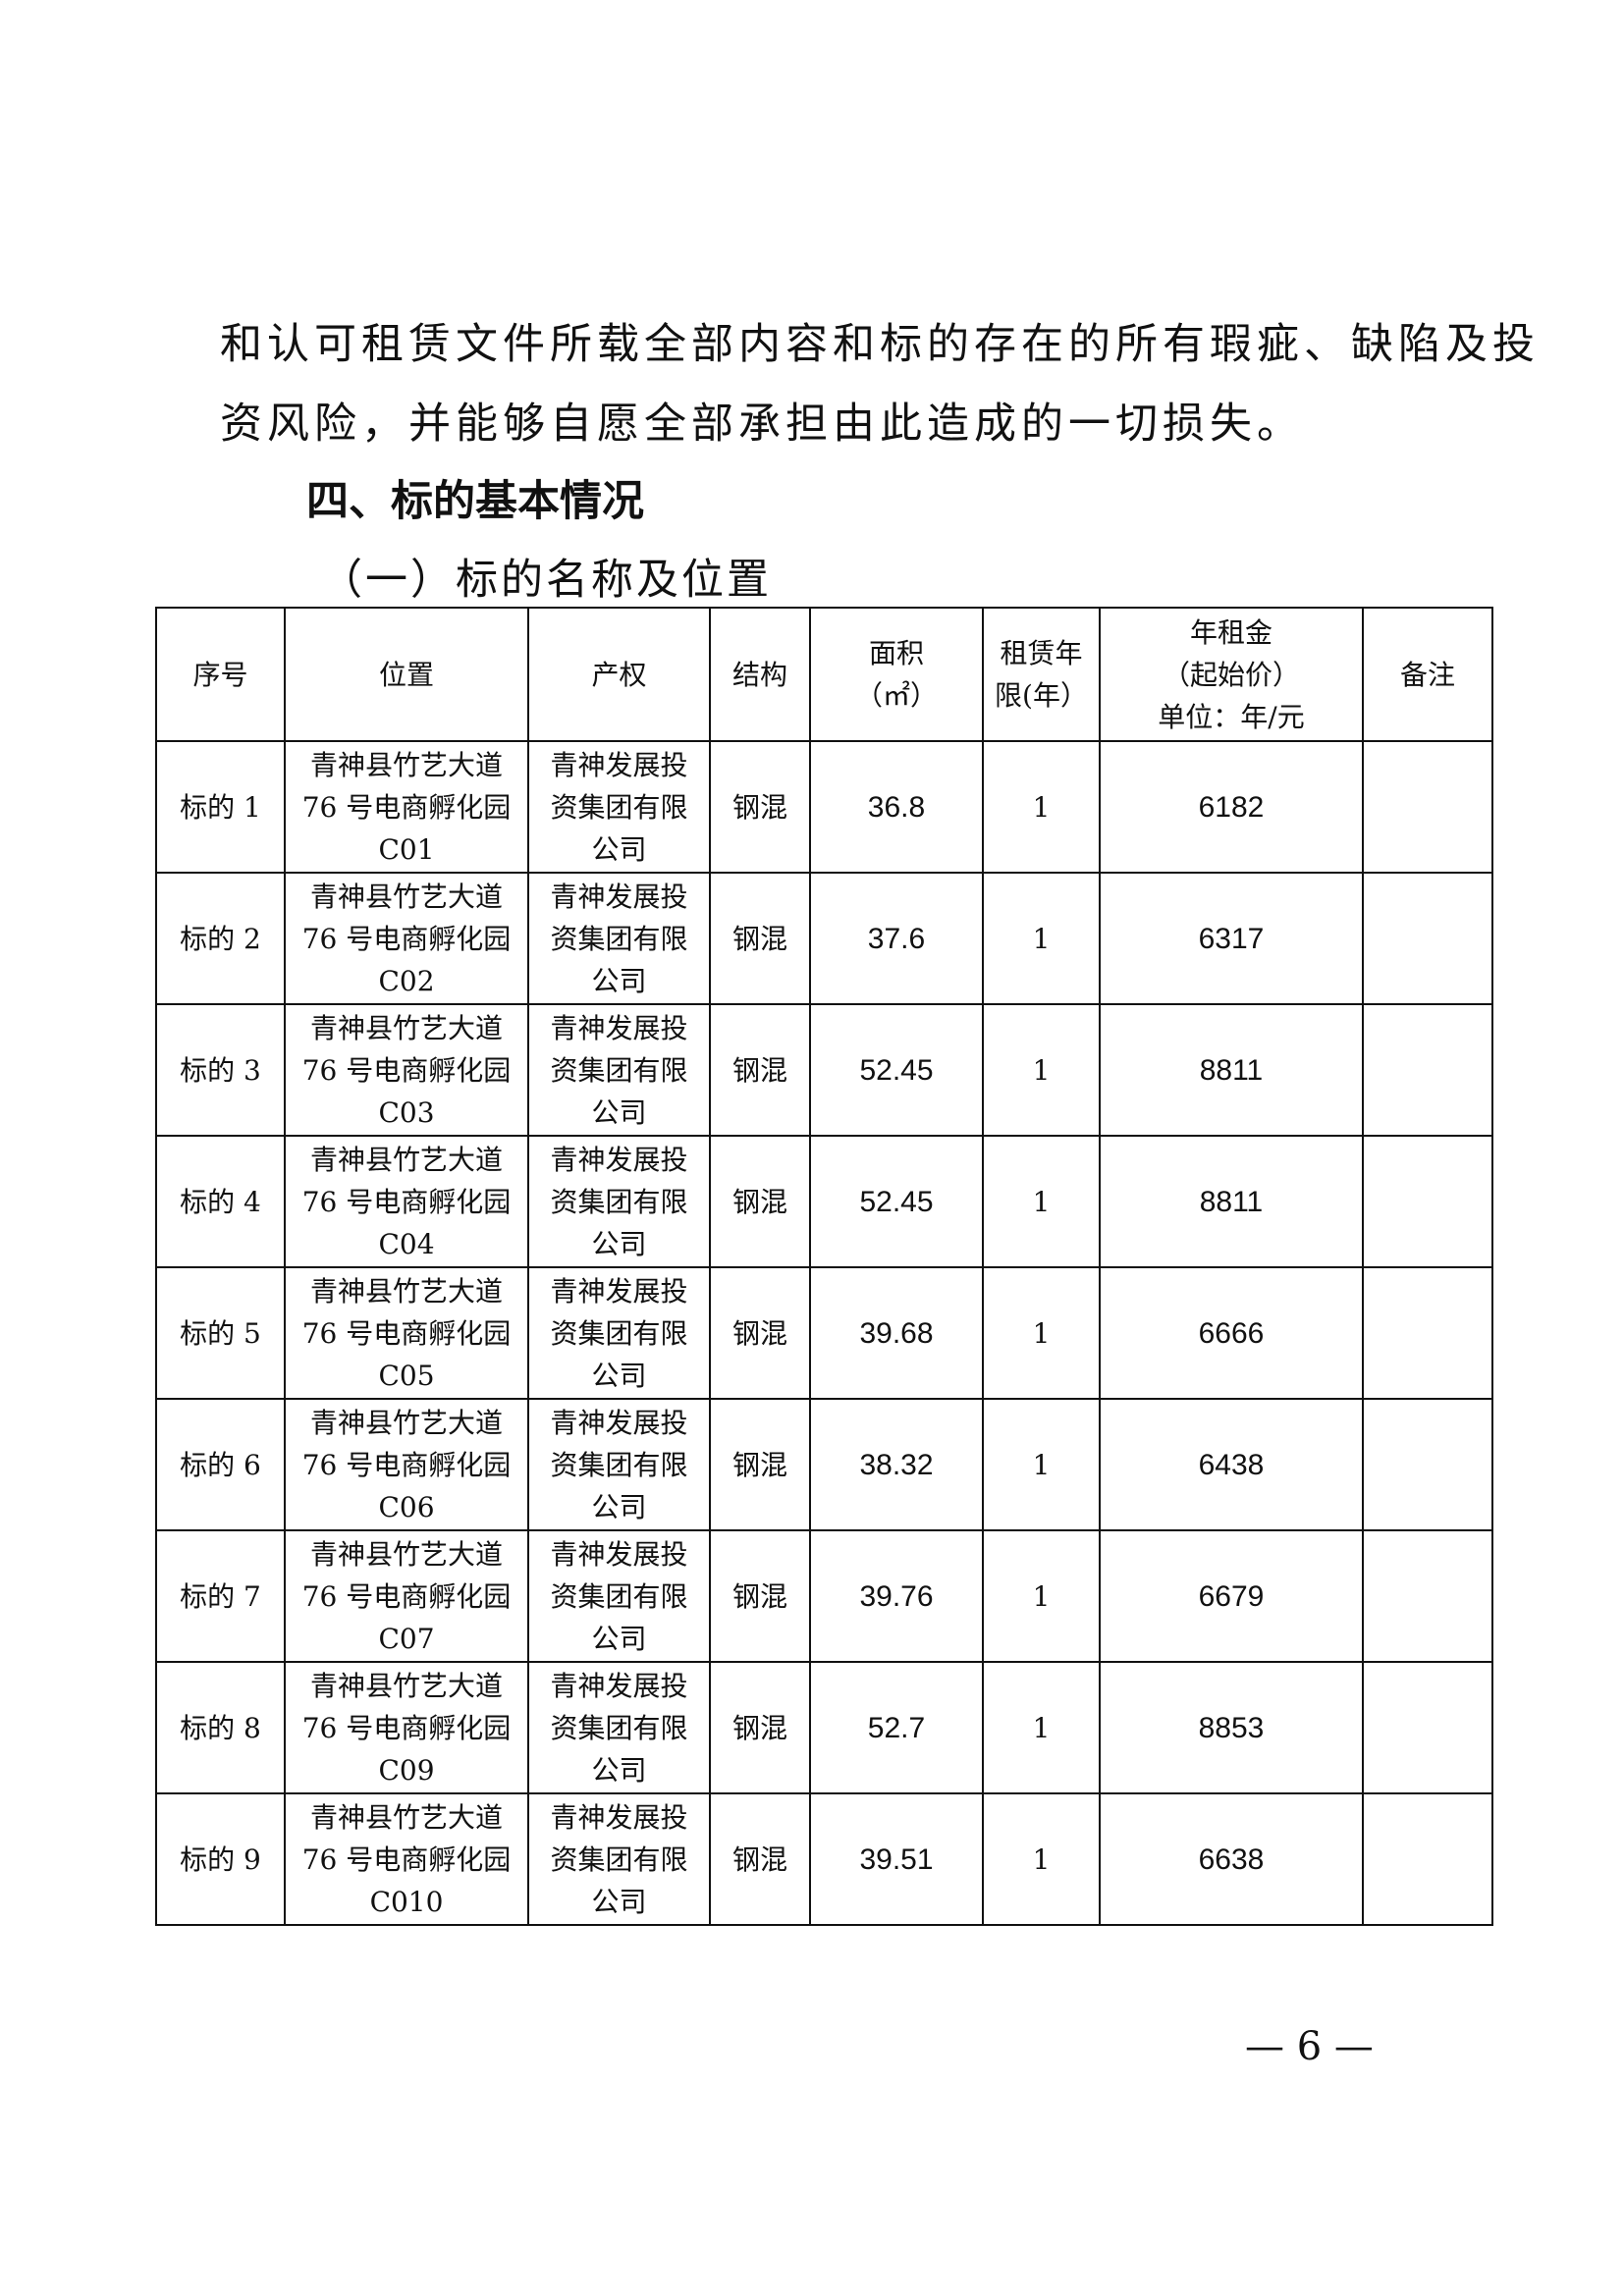  What do you see at coordinates (475, 502) in the screenshot?
I see `section-heading: 四、标的基本情况` at bounding box center [475, 502].